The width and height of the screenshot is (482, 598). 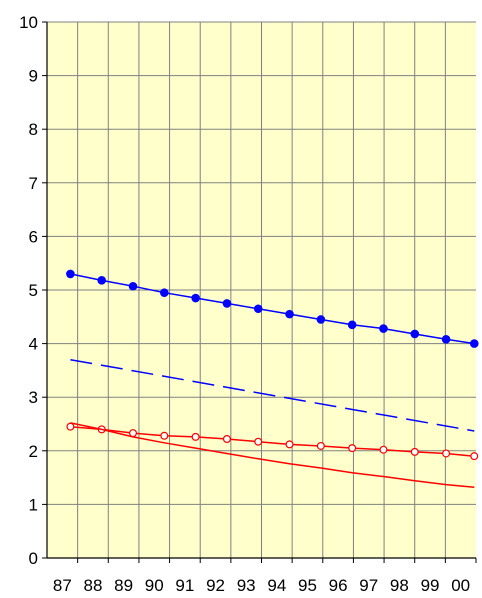 What do you see at coordinates (123, 585) in the screenshot?
I see `x-tick-label: 89` at bounding box center [123, 585].